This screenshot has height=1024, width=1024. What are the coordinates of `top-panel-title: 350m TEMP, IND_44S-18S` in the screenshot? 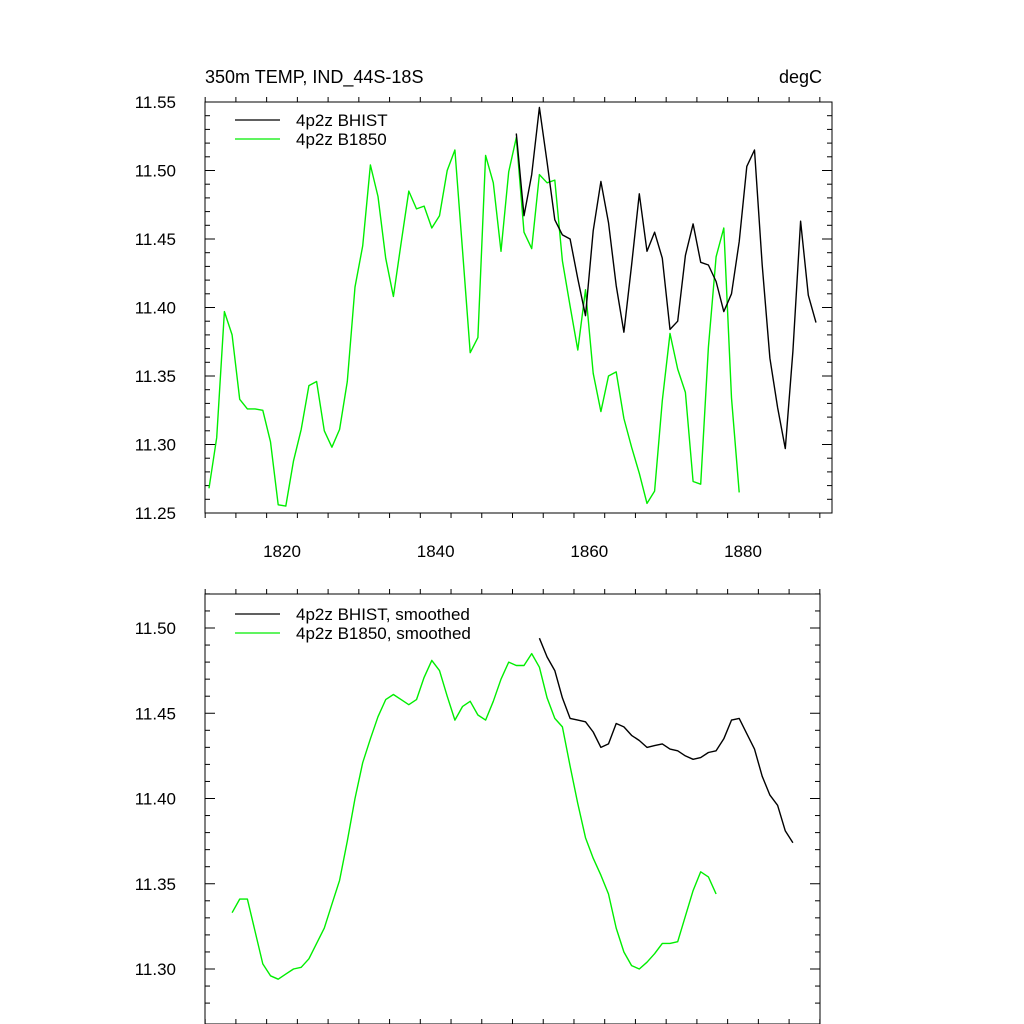 It's located at (314, 77).